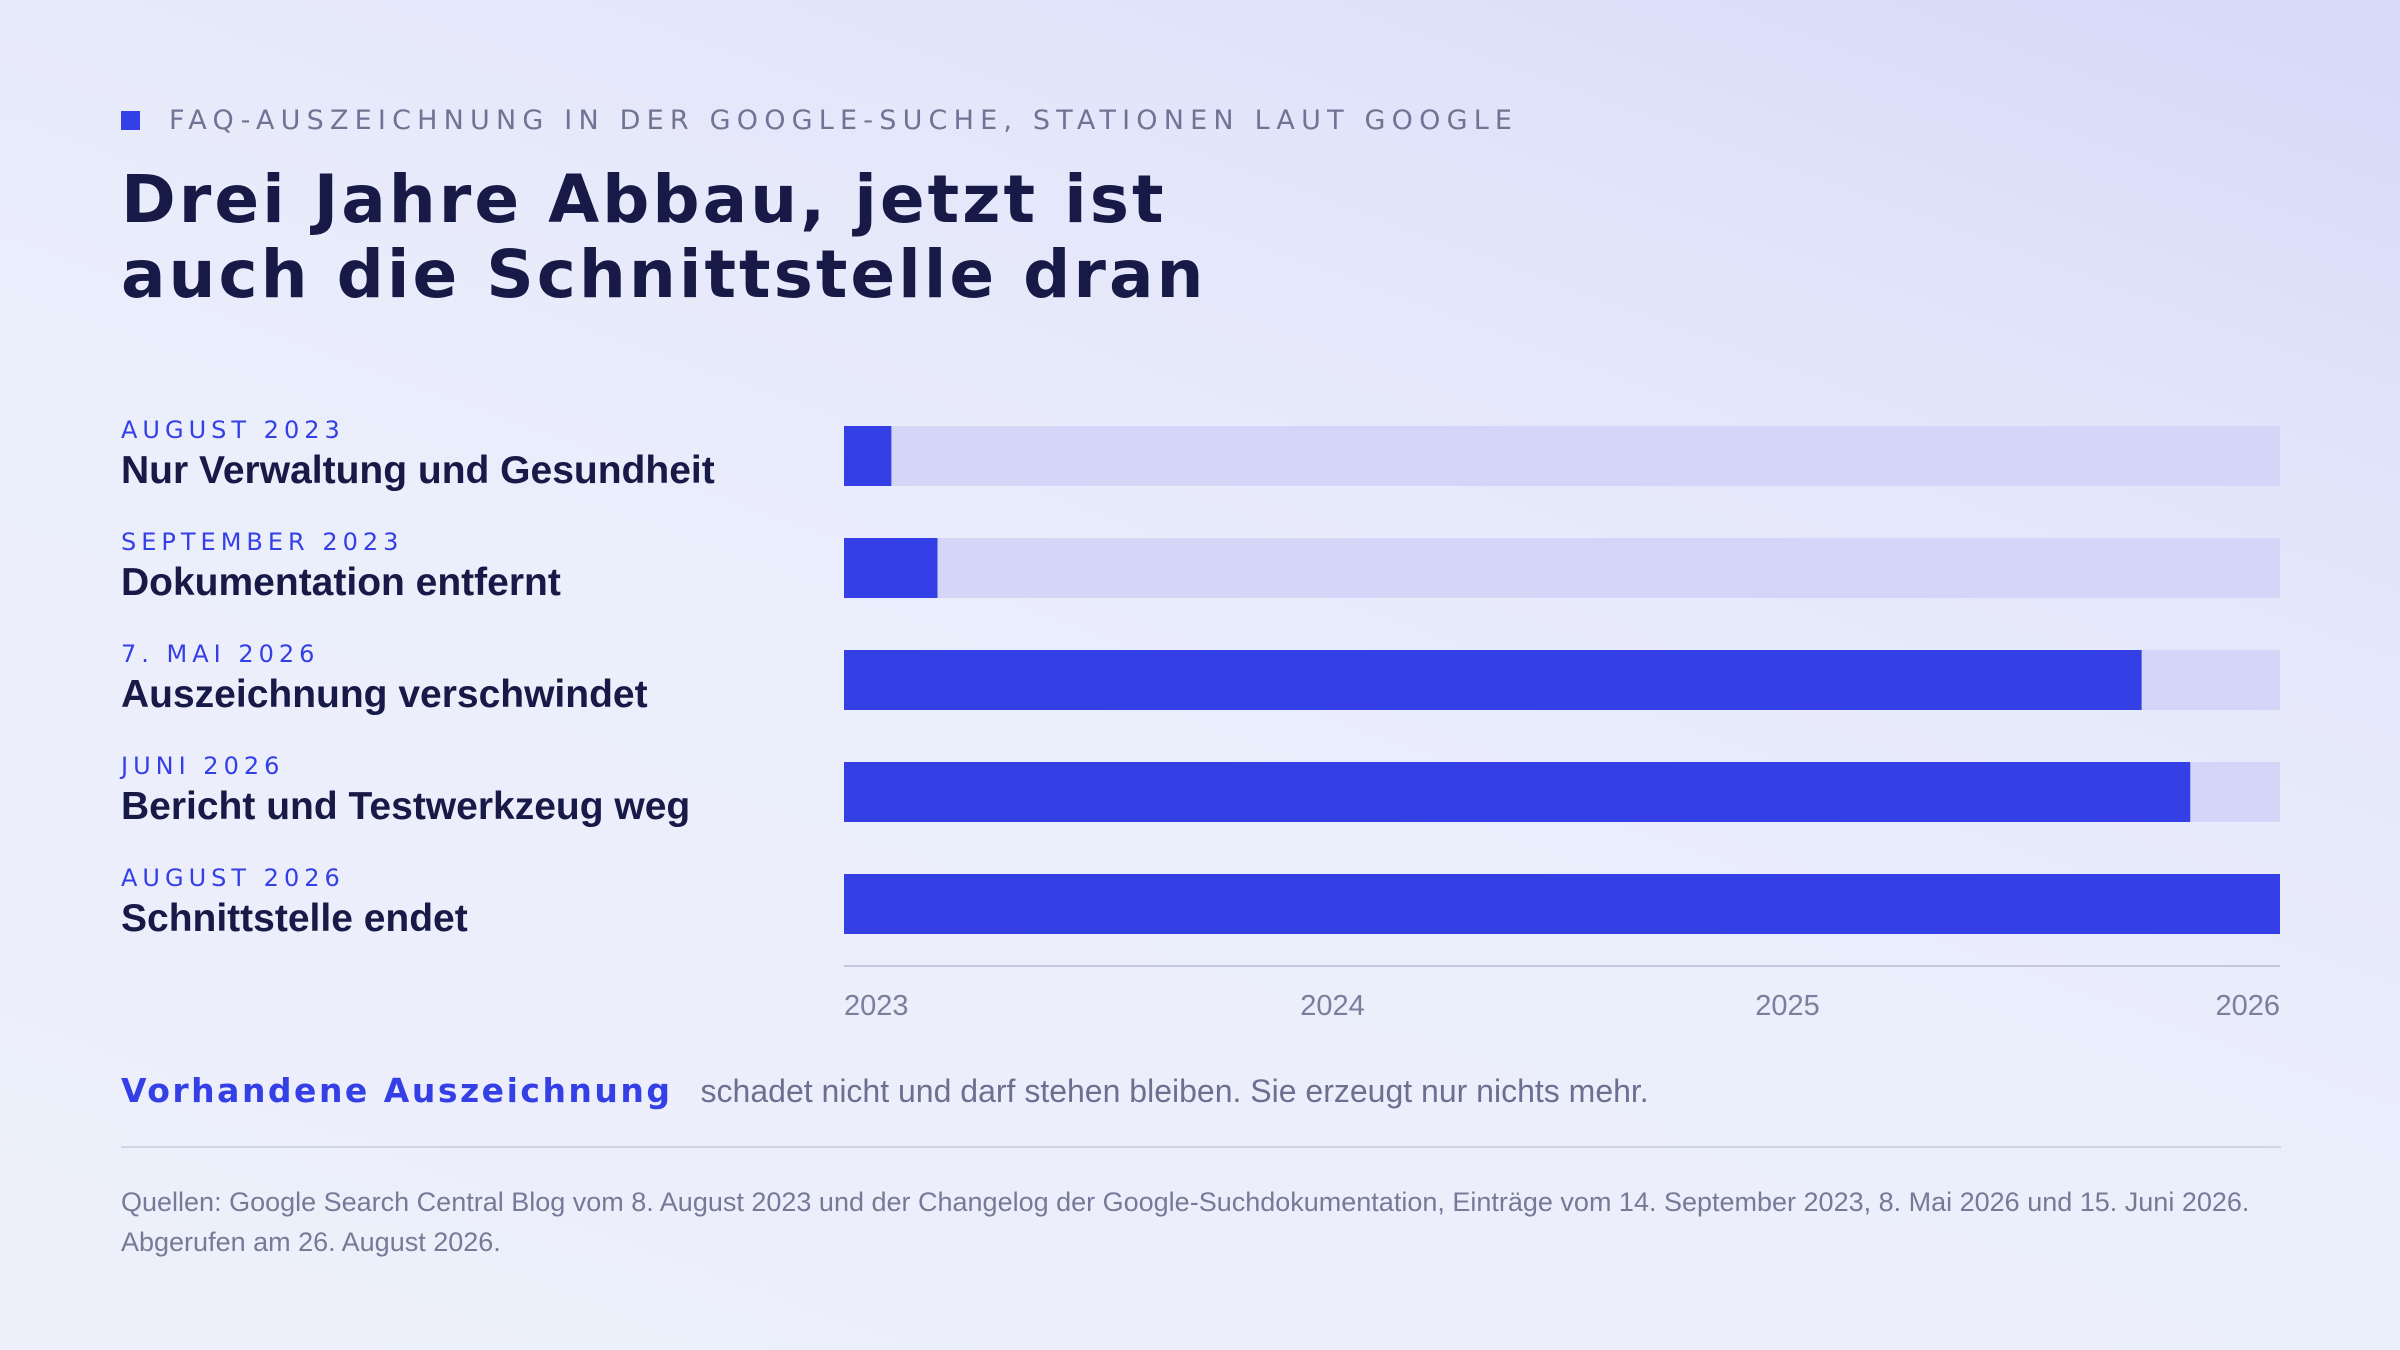 This screenshot has width=2400, height=1350. I want to click on row-title: Dokumentation entfernt, so click(341, 582).